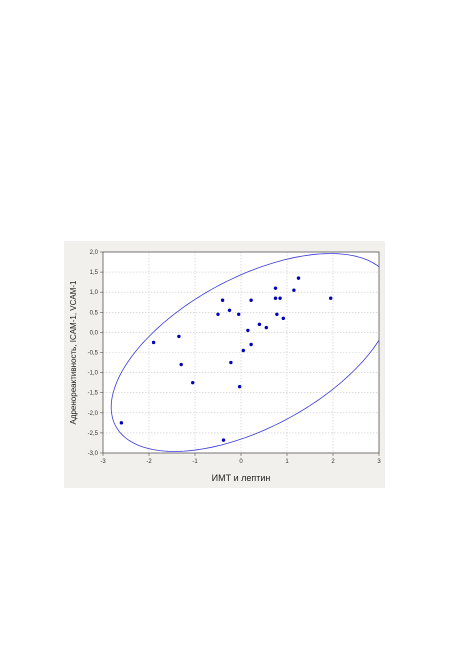  I want to click on y-tick-label: 1,0, so click(94, 293).